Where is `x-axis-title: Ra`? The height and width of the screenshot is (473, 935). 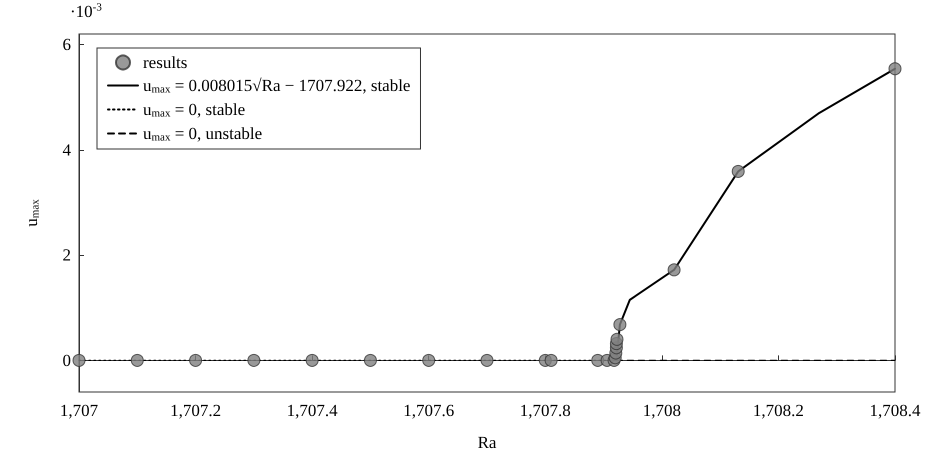 x-axis-title: Ra is located at coordinates (487, 442).